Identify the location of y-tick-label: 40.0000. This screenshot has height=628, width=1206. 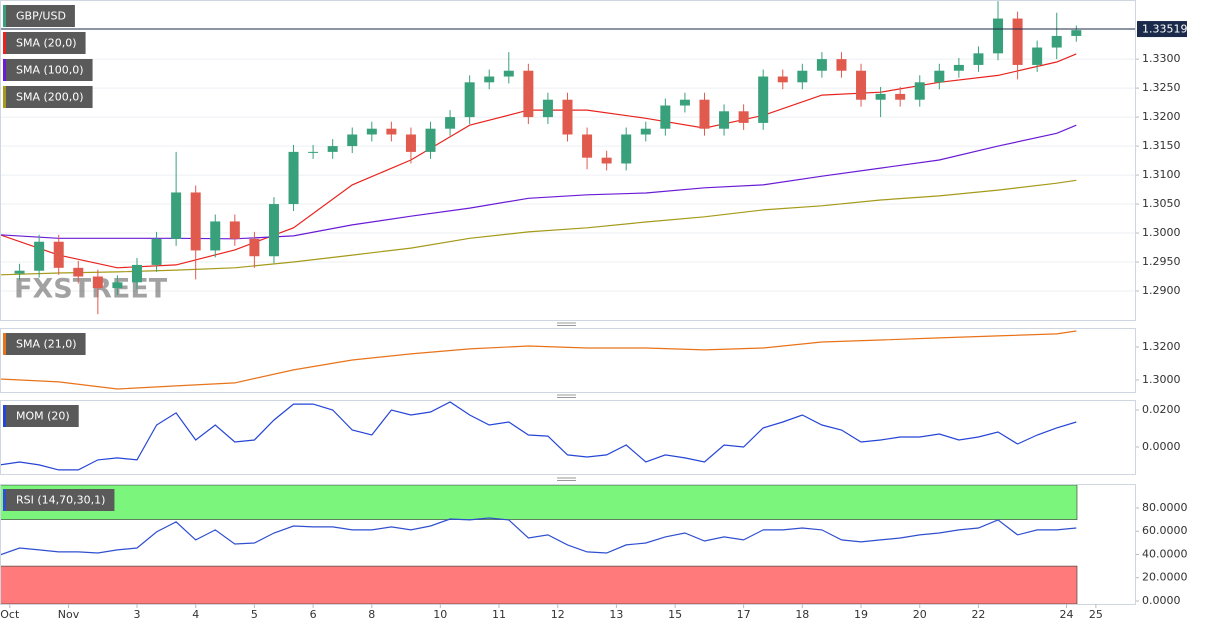
(1165, 553).